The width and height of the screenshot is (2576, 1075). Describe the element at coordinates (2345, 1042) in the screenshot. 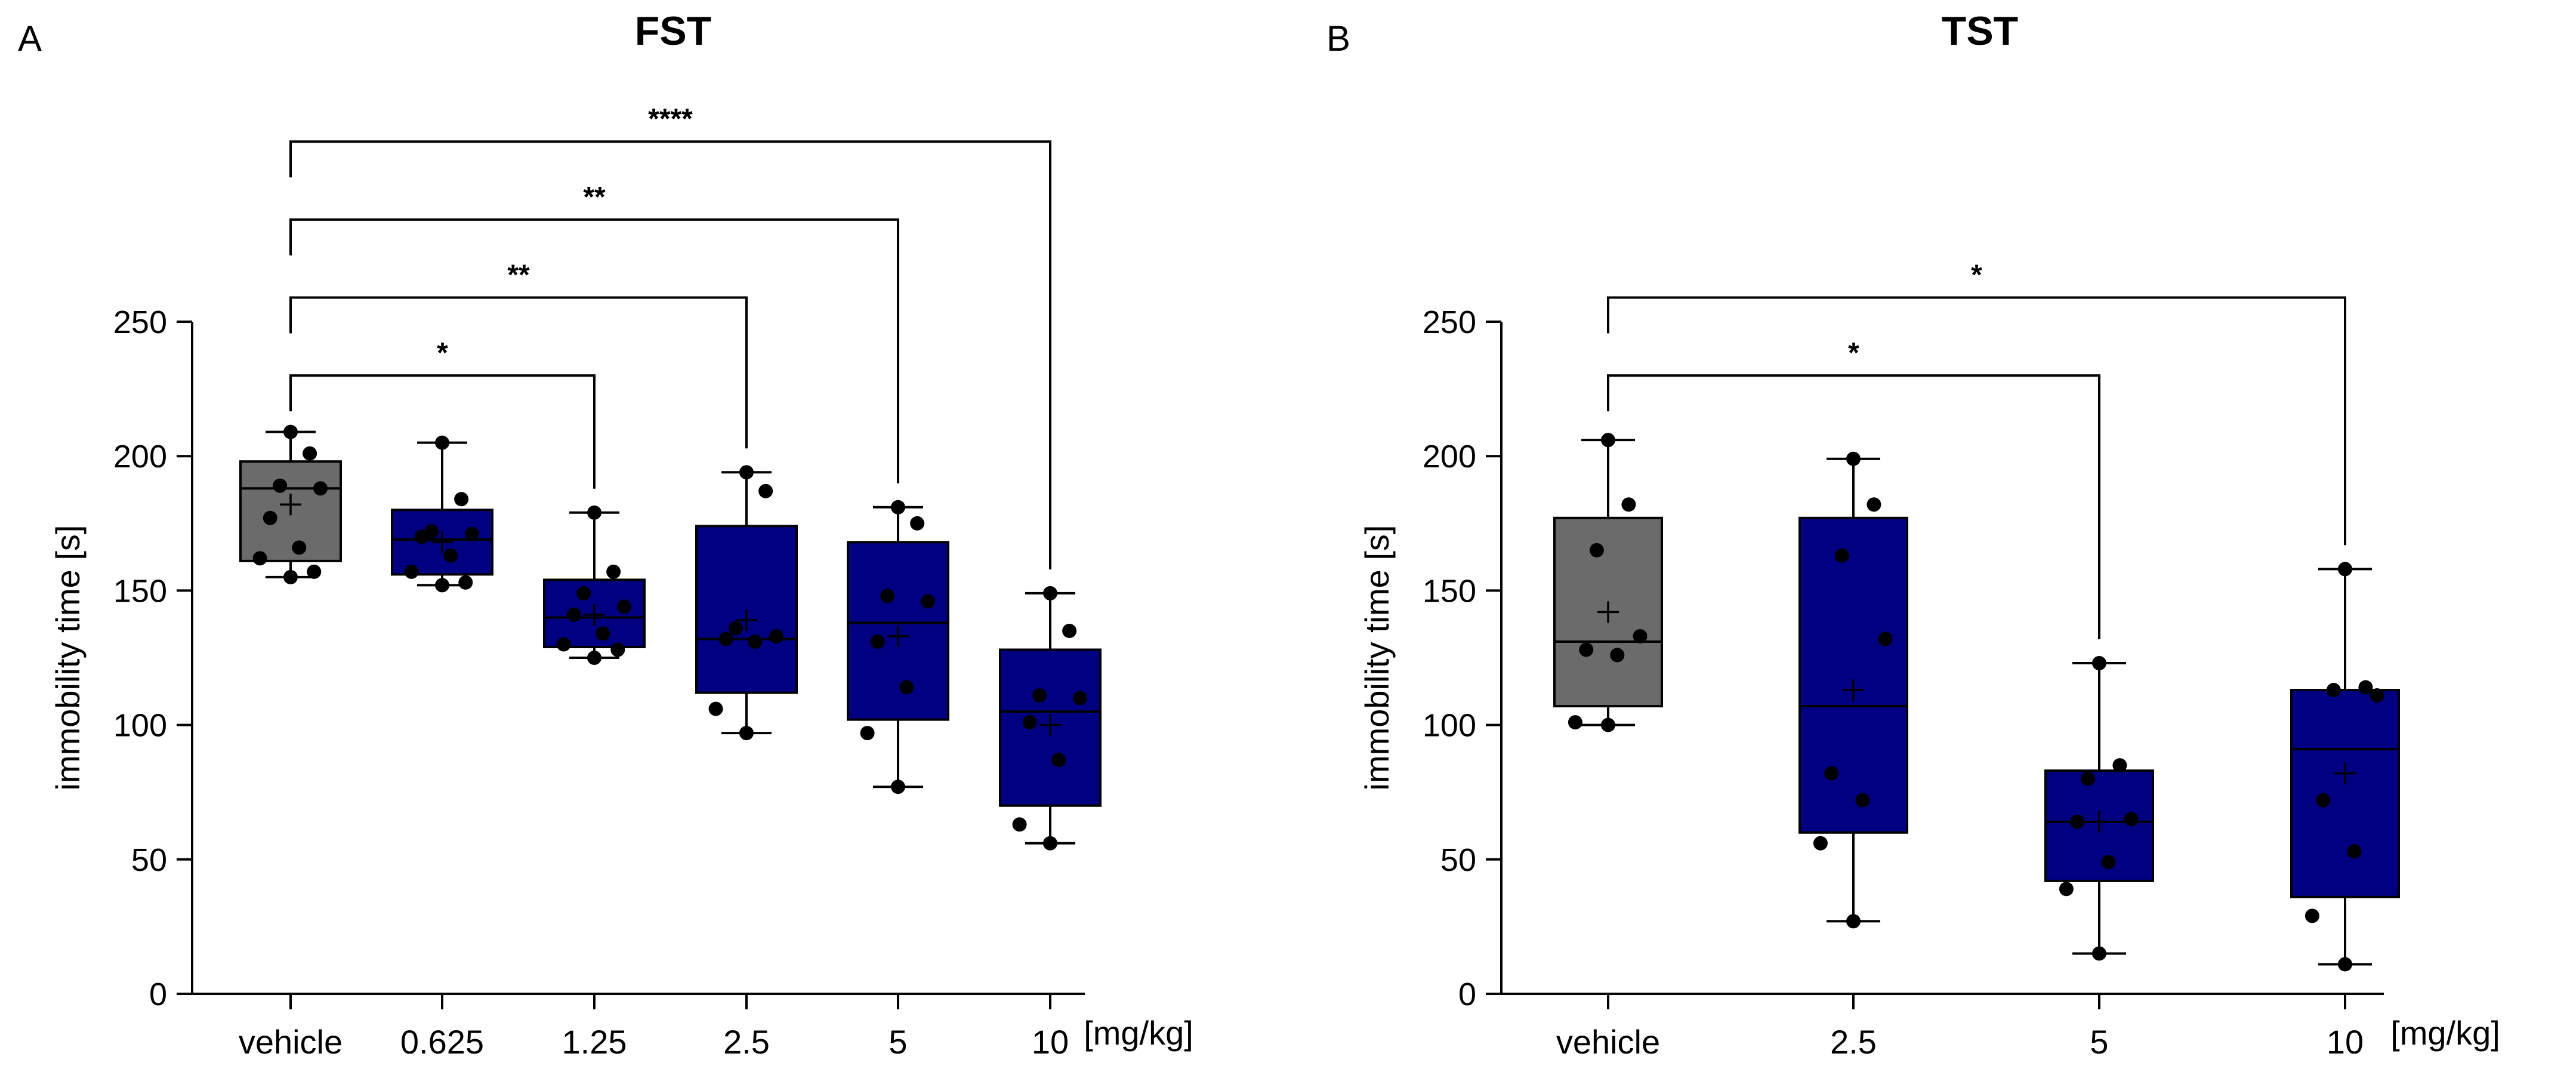

I see `x-tick-label: 10` at that location.